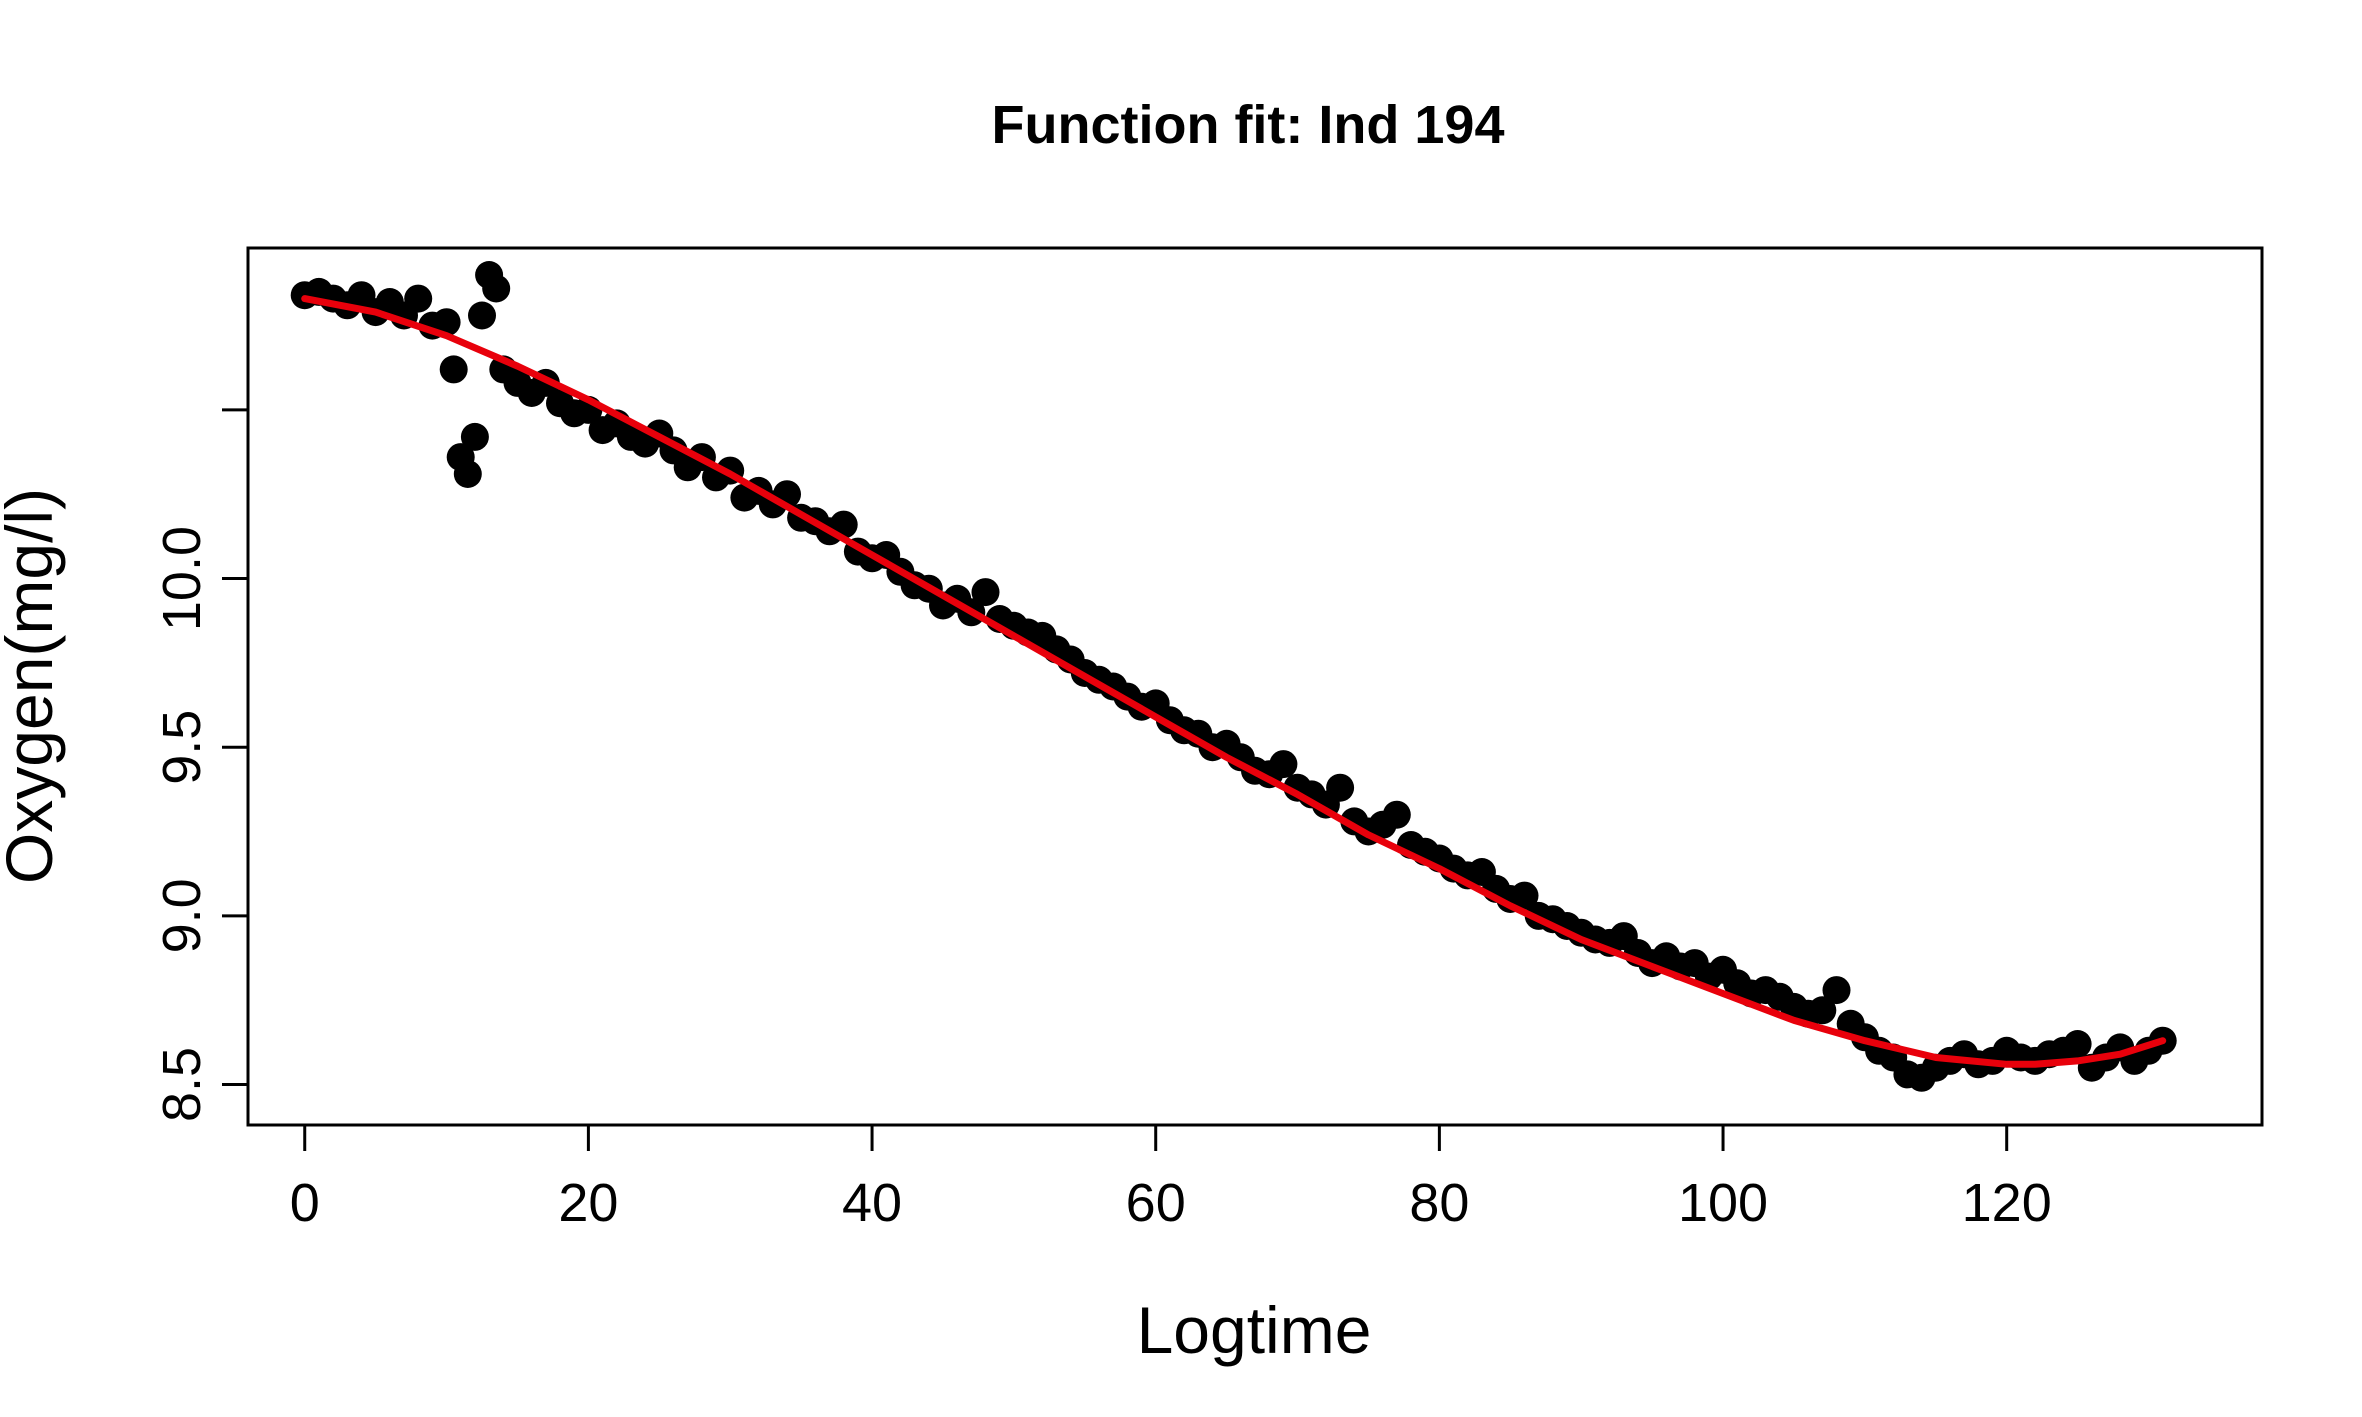 This screenshot has width=2362, height=1417. Describe the element at coordinates (1723, 1203) in the screenshot. I see `x-tick-label: 100` at that location.